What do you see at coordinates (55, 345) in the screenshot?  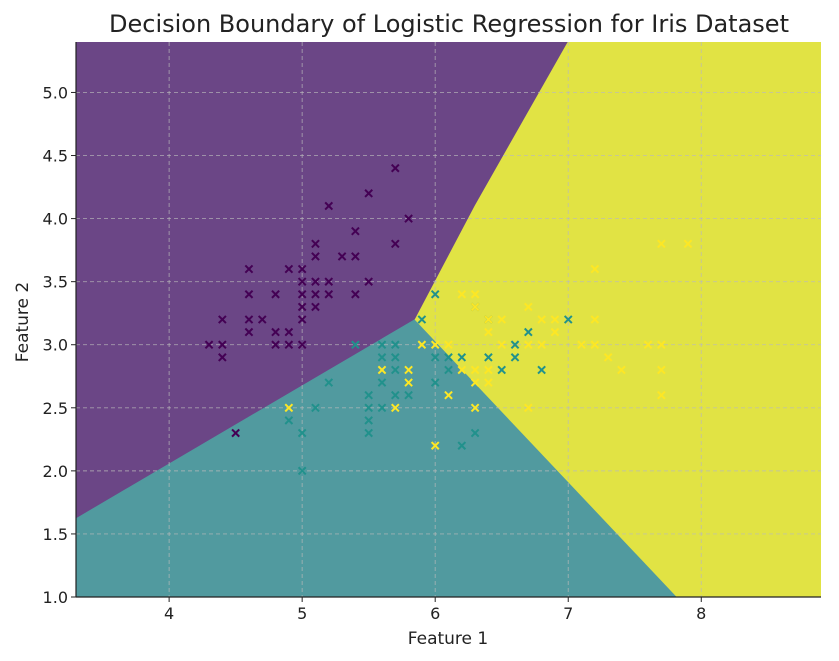 I see `y-tick-label: 3.0` at bounding box center [55, 345].